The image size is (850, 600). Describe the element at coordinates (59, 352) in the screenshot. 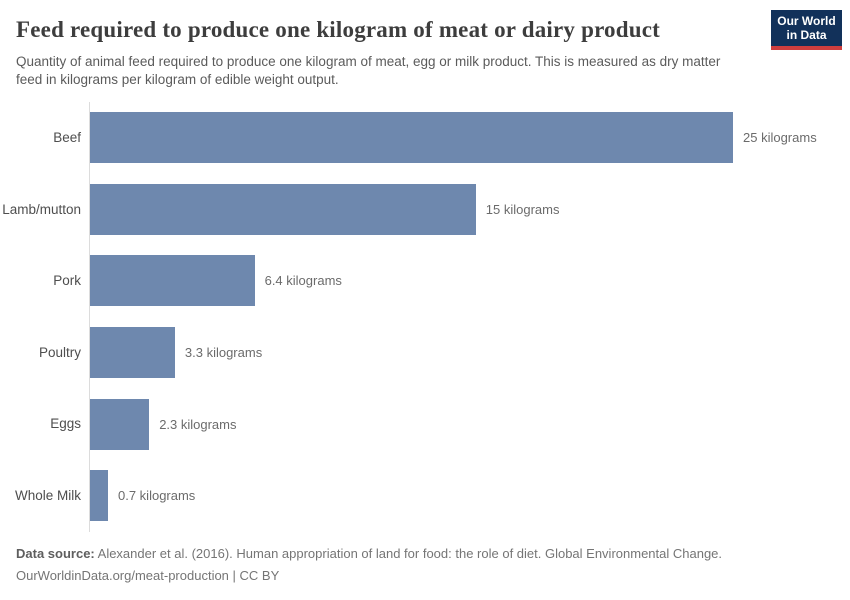

I see `category-label: Poultry` at that location.